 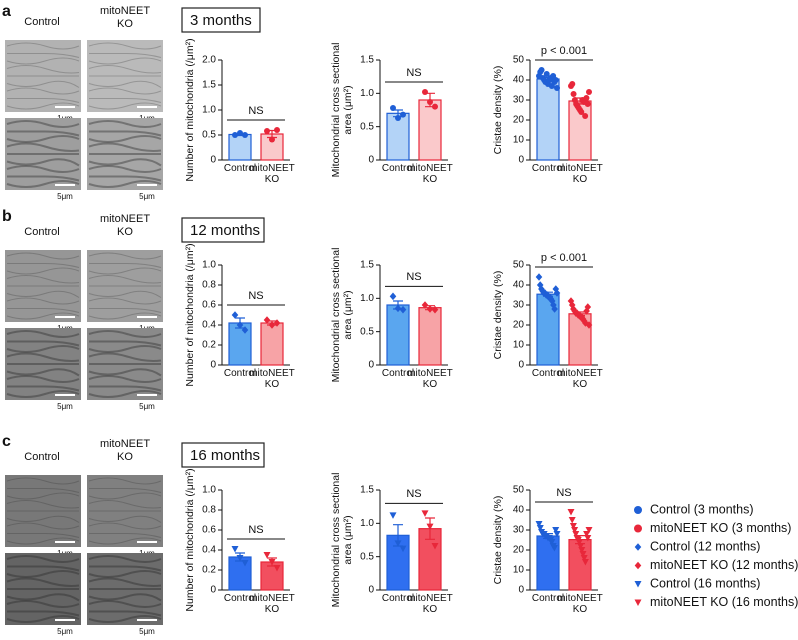 I want to click on image-label-box: mitoNEET KO, so click(x=125, y=225).